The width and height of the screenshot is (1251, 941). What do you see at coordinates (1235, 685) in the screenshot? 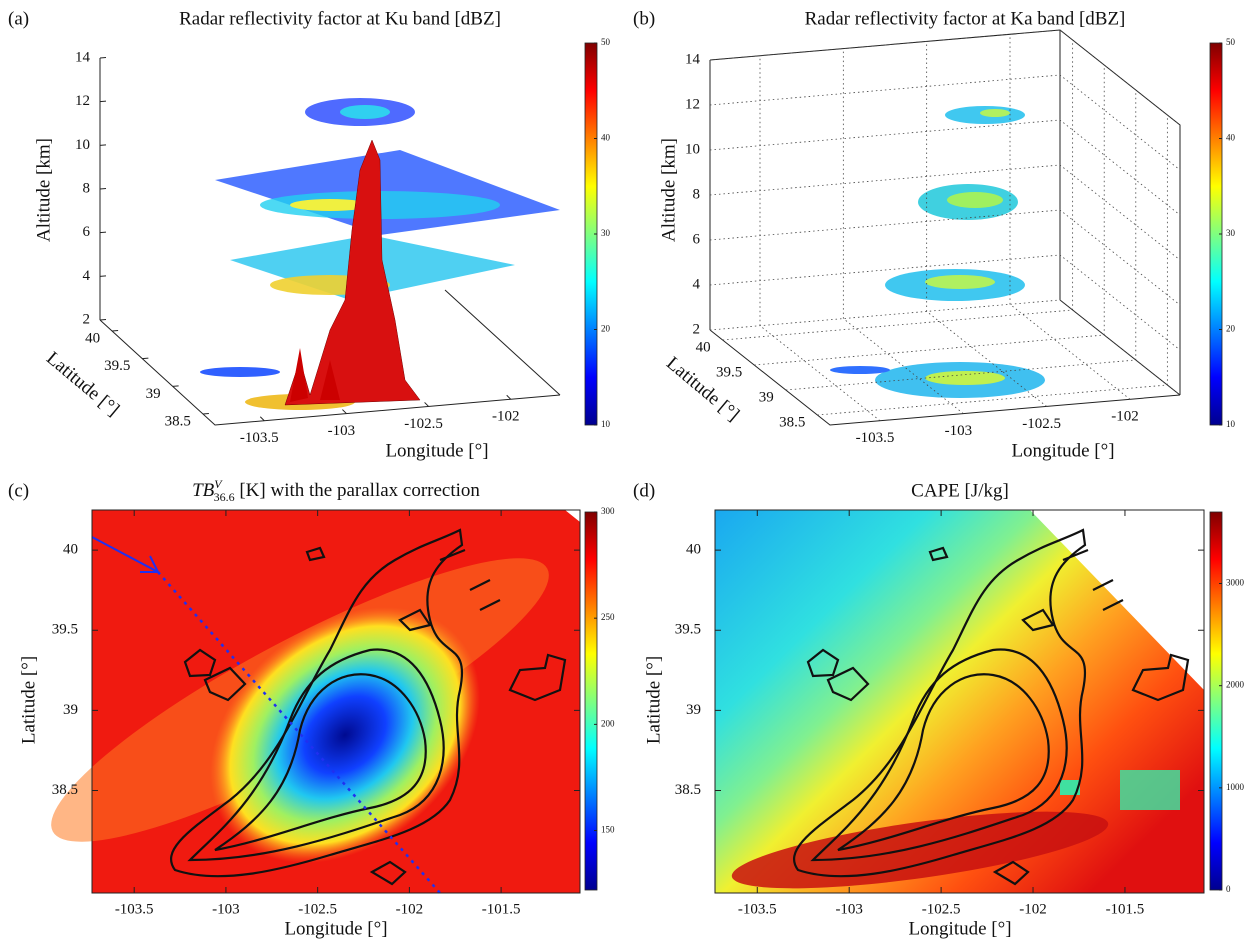
I see `colorbar-tick-label: 2000` at bounding box center [1235, 685].